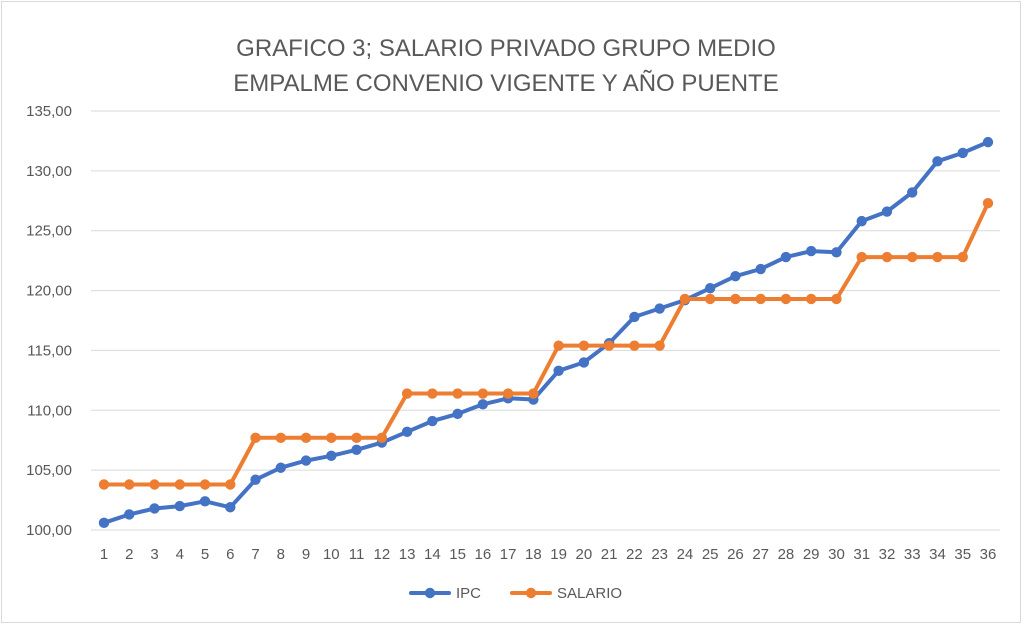 The height and width of the screenshot is (626, 1024). Describe the element at coordinates (988, 554) in the screenshot. I see `x-tick-label: 36` at that location.